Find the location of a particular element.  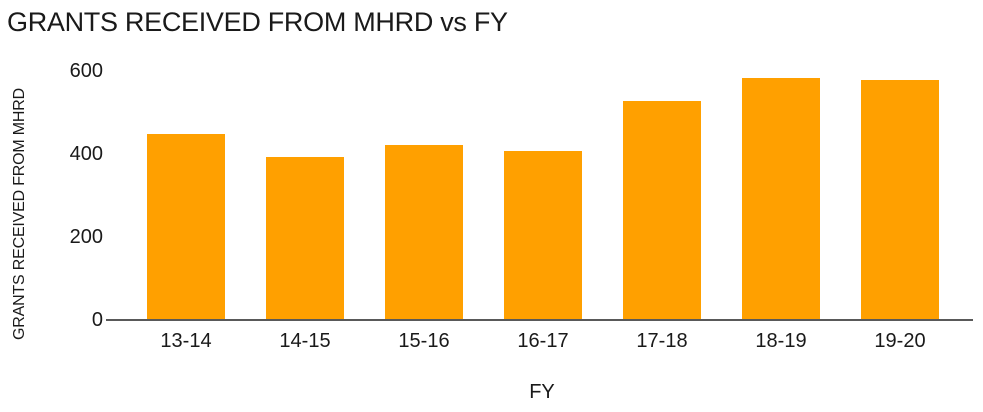

x-tick-label: 16-17 is located at coordinates (543, 341).